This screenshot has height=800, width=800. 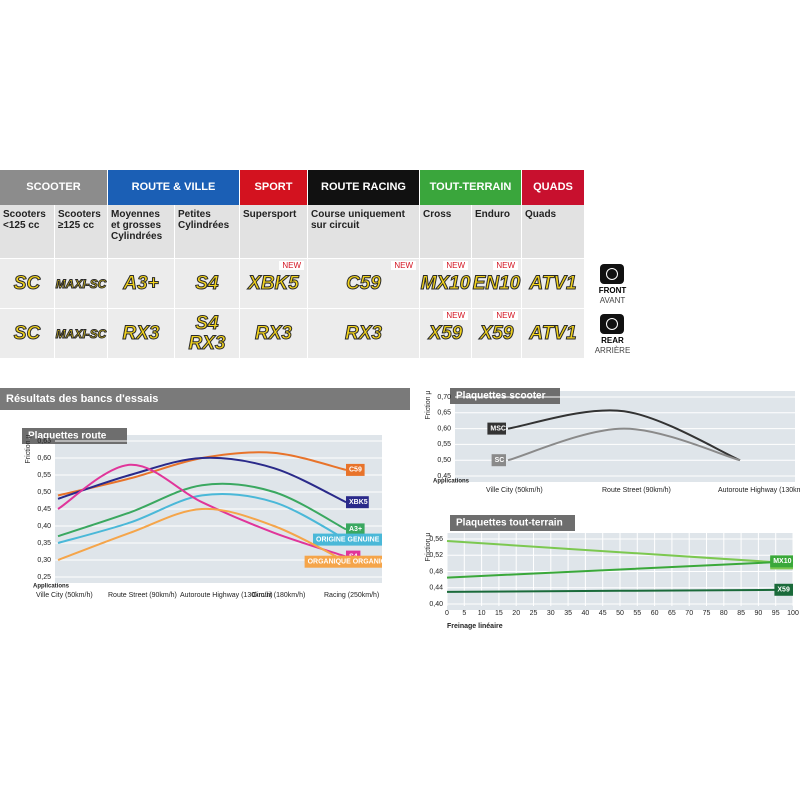 I want to click on position-icon: REAR ARRIÈRE, so click(x=612, y=334).